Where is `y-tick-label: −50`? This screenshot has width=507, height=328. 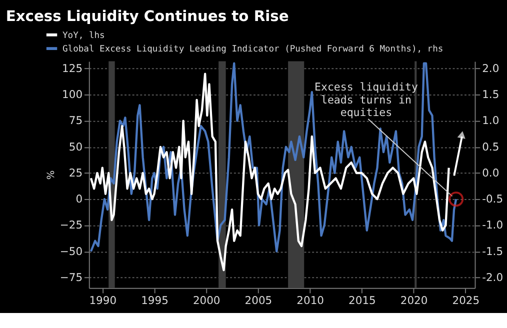
y-tick-label: −50 is located at coordinates (71, 251).